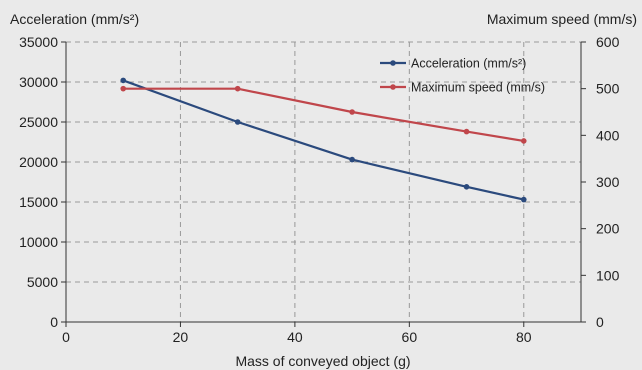  What do you see at coordinates (608, 229) in the screenshot?
I see `y-right-tick-label: 200` at bounding box center [608, 229].